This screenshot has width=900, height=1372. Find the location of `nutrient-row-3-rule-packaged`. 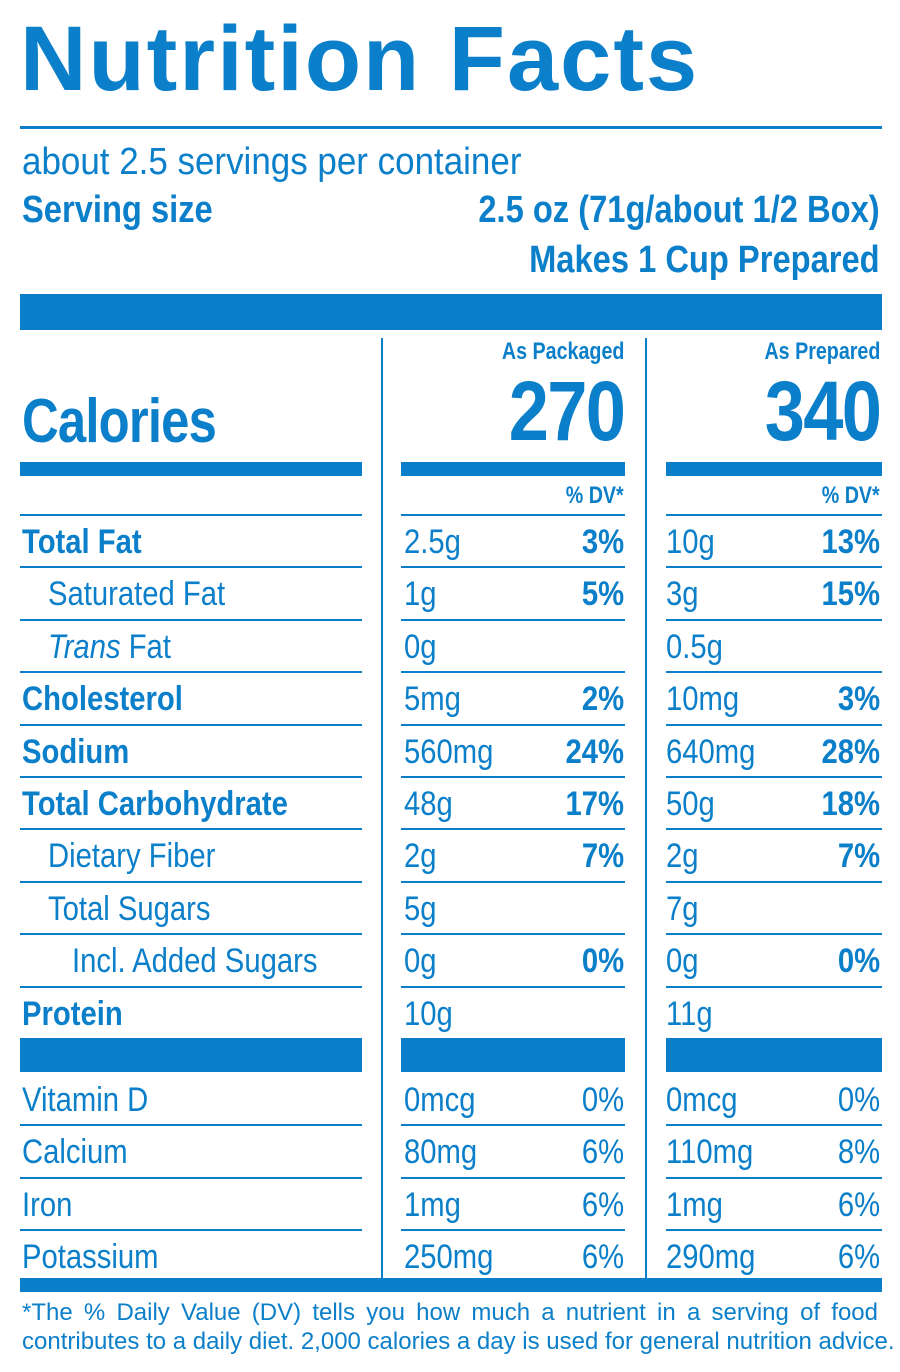

nutrient-row-3-rule-packaged is located at coordinates (513, 672).